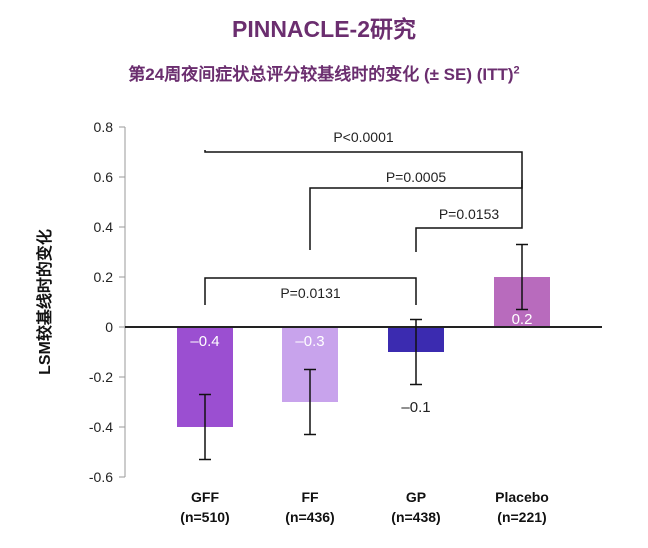 Image resolution: width=648 pixels, height=548 pixels. Describe the element at coordinates (416, 177) in the screenshot. I see `p-value-label: P=0.0005` at that location.